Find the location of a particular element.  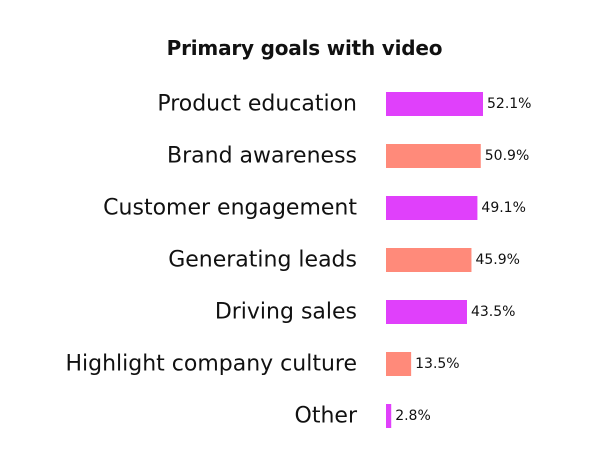

category-label: Product education is located at coordinates (257, 104).